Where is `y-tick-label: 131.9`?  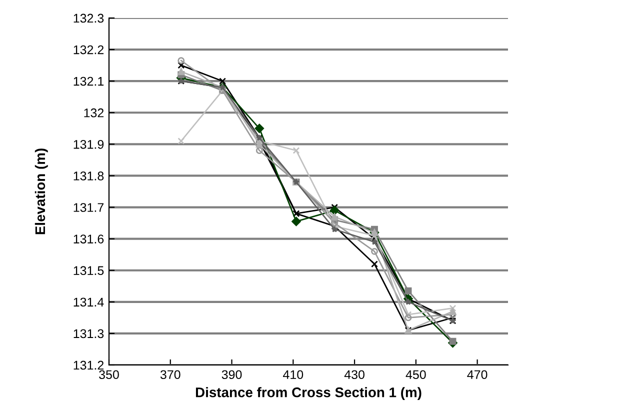 y-tick-label: 131.9 is located at coordinates (89, 144).